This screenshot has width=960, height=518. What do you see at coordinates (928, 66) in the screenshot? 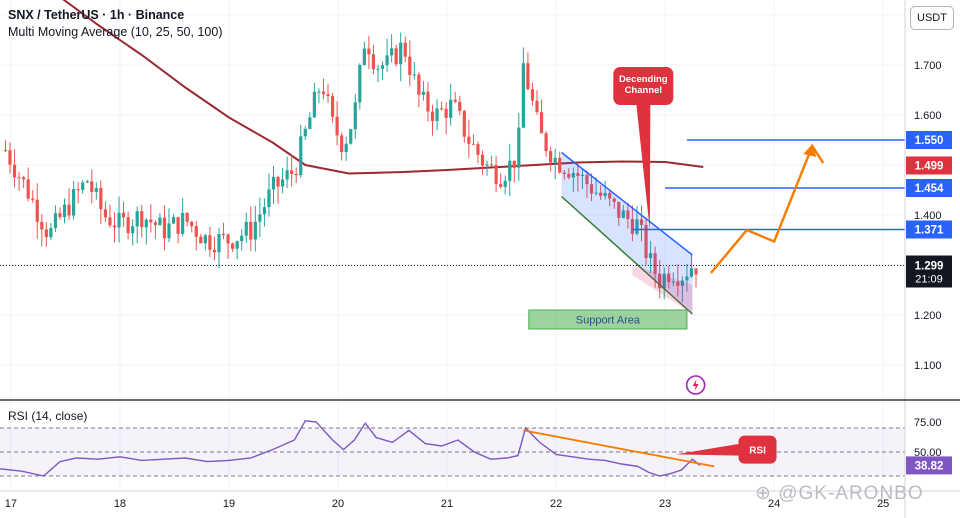
I see `price-tick-label: 1.700` at bounding box center [928, 66].